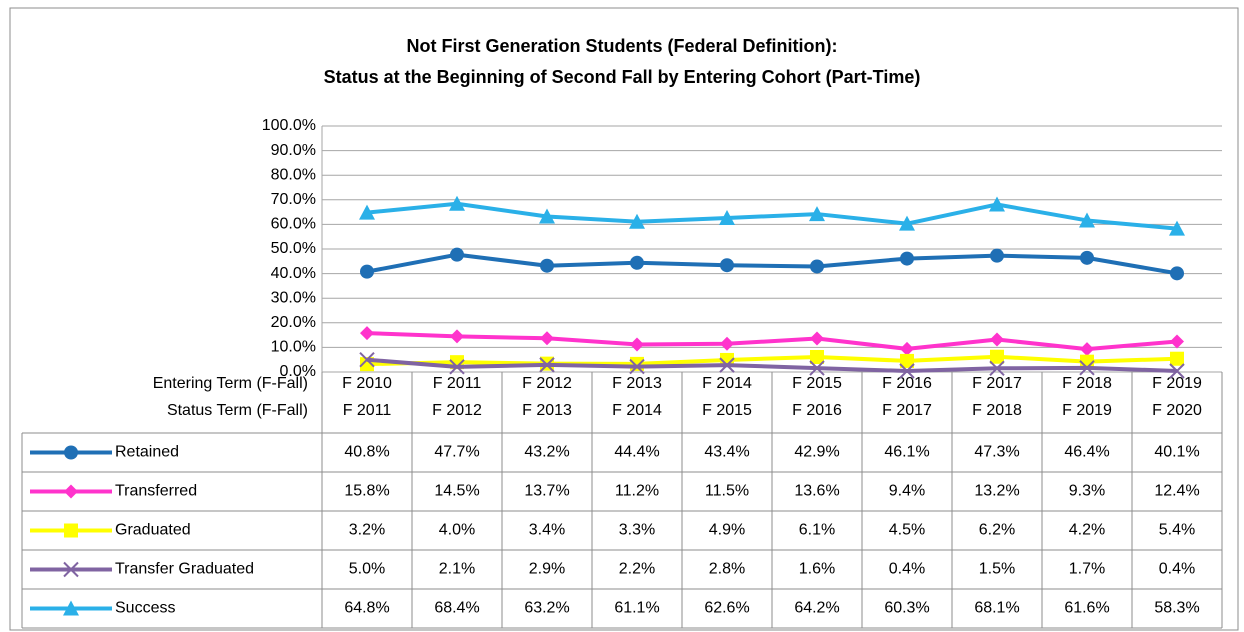 The height and width of the screenshot is (632, 1244). I want to click on y-tick-label: 50.0%, so click(293, 248).